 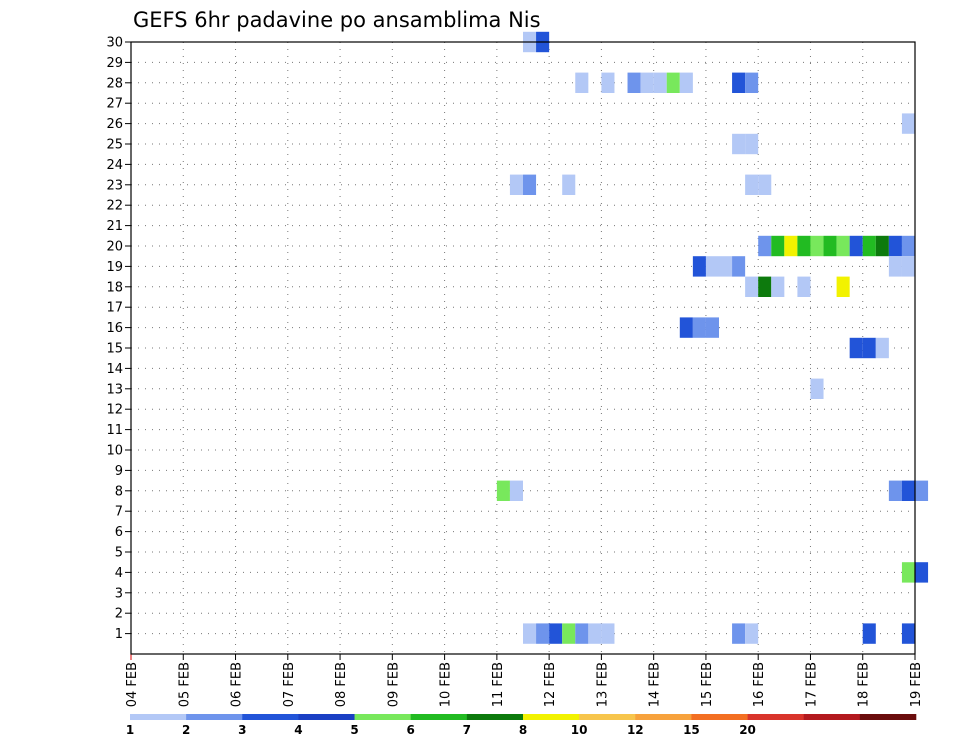 What do you see at coordinates (602, 684) in the screenshot?
I see `x-tick-label: 13 FEB` at bounding box center [602, 684].